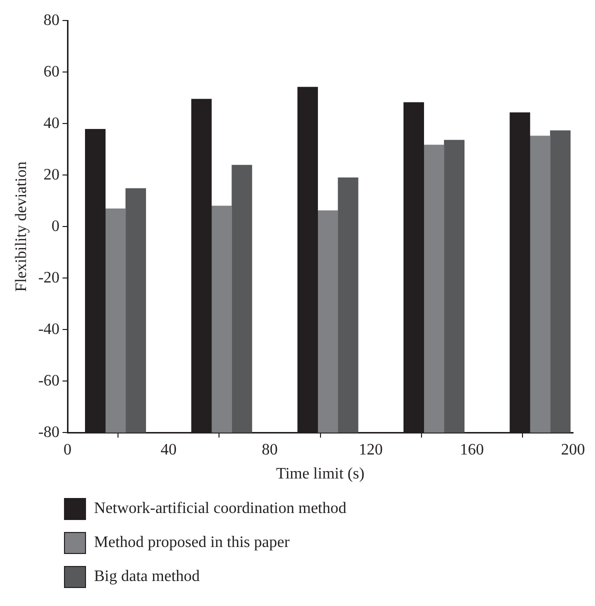  I want to click on y-tick-label: 60, so click(52, 71).